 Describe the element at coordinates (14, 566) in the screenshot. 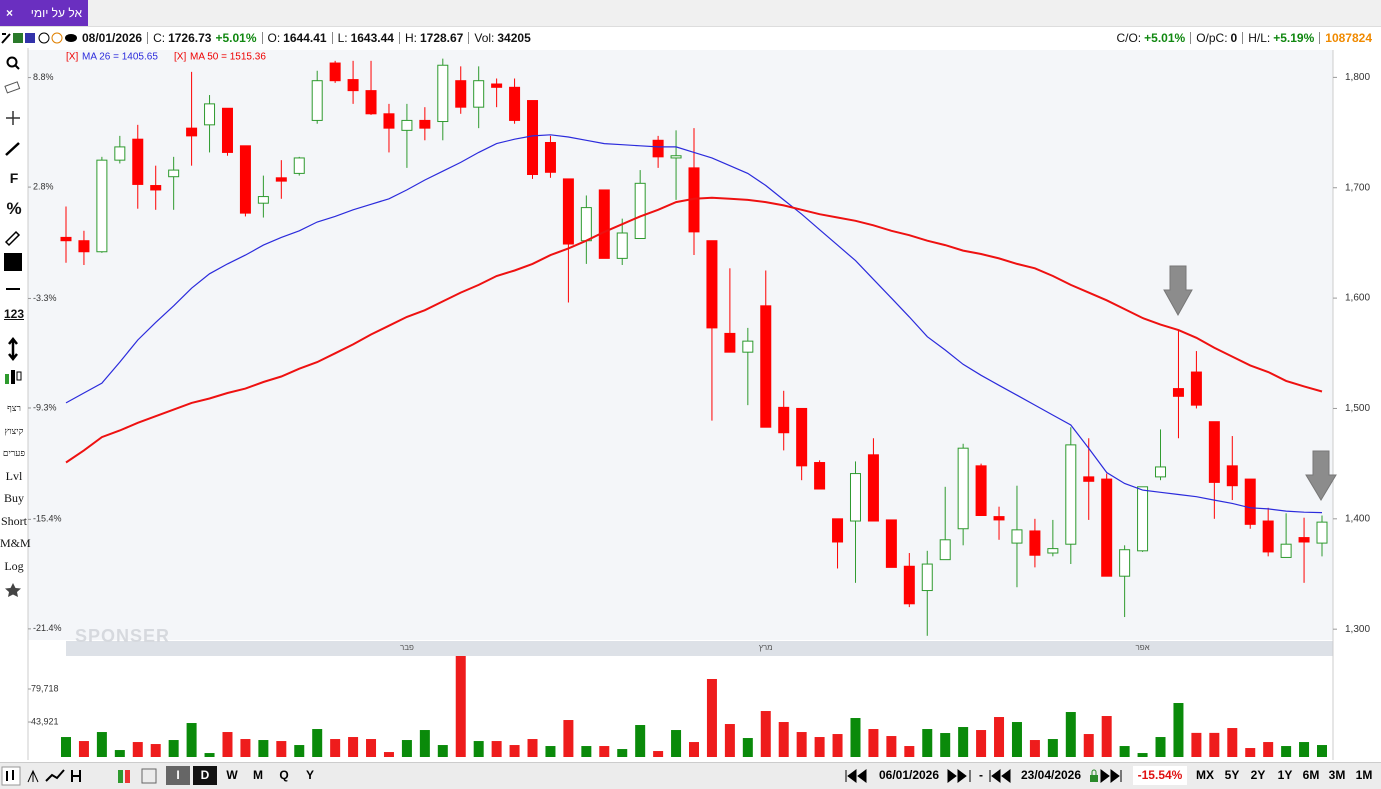

I see `tool: Log` at that location.